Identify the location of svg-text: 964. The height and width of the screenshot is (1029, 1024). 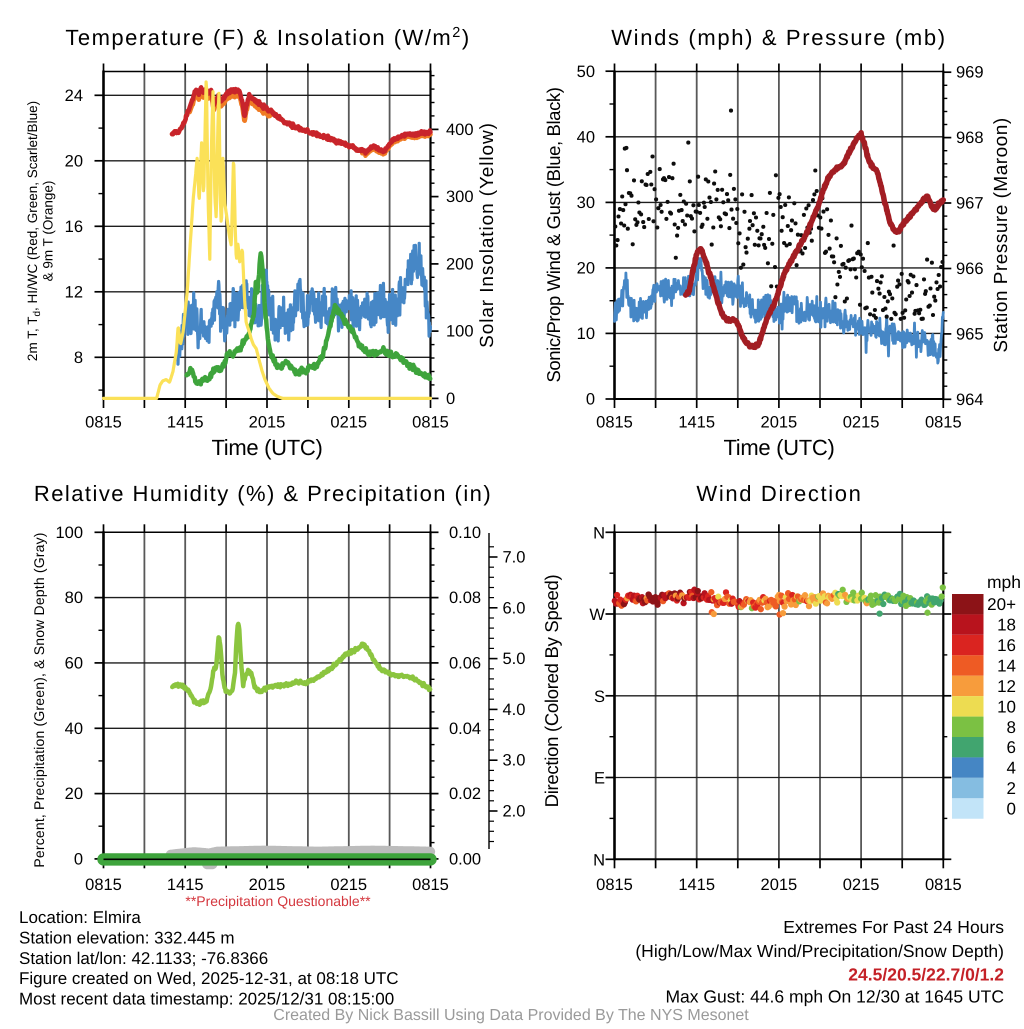
(970, 400).